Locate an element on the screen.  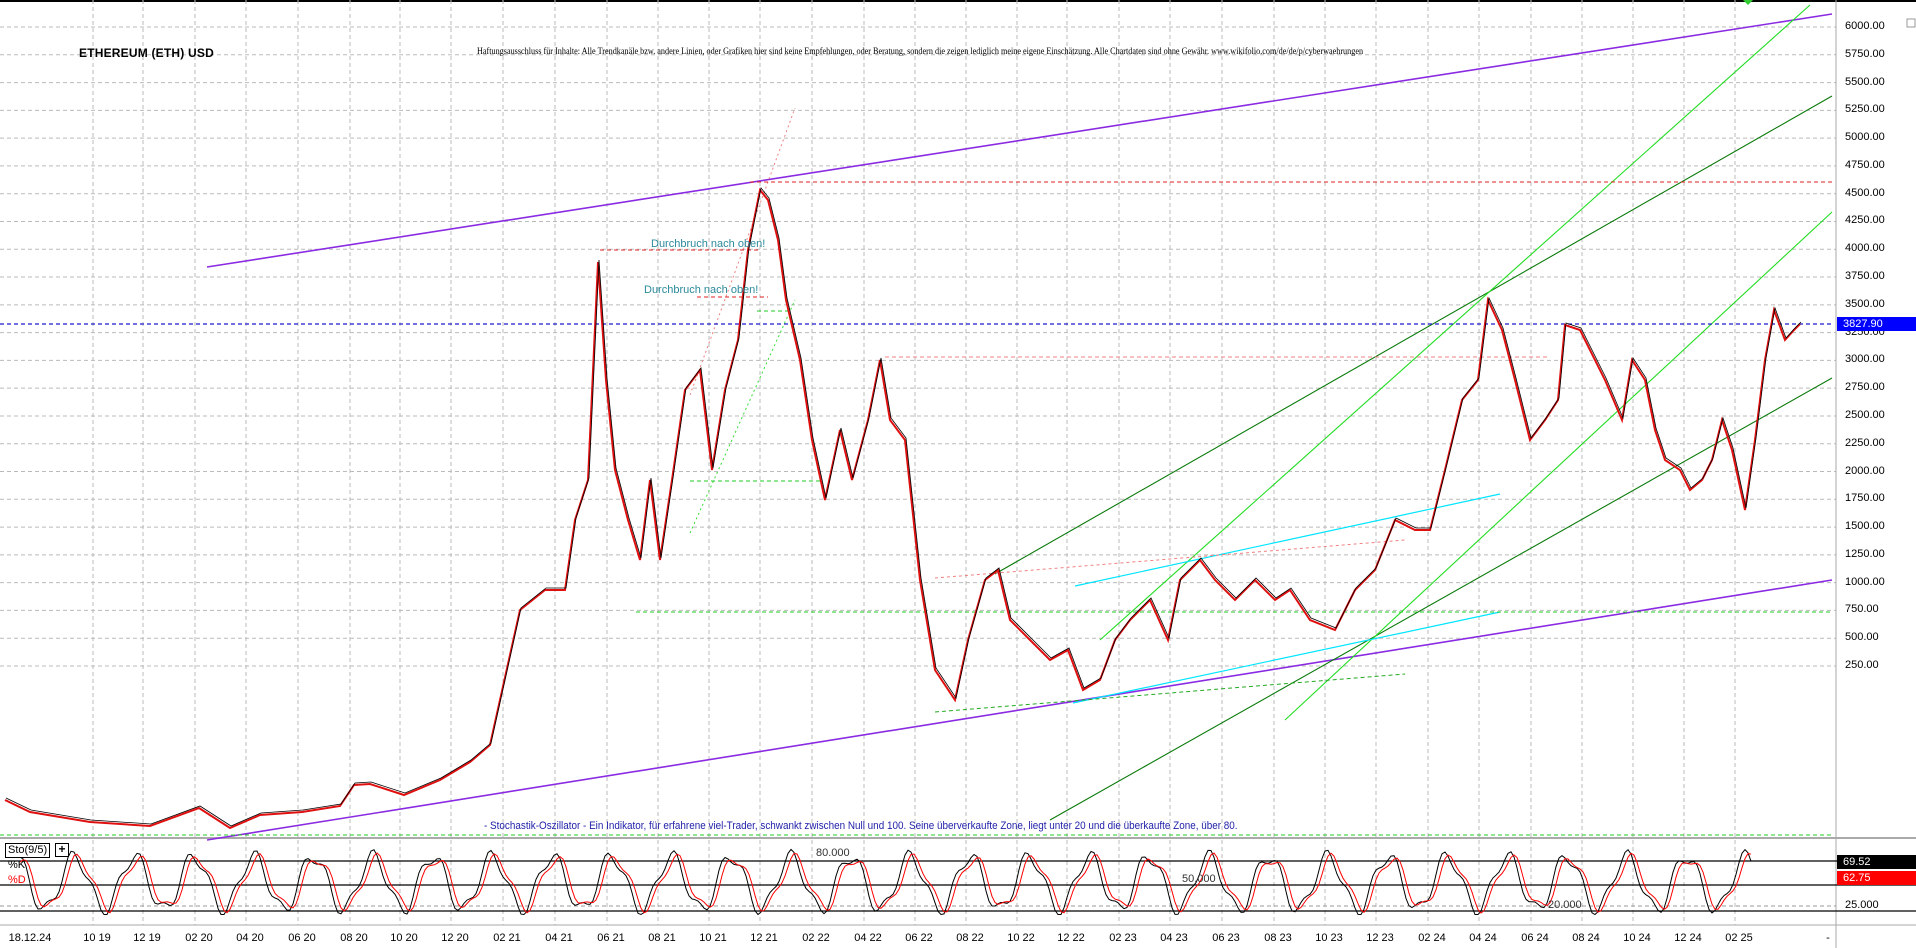
time-tick: 04 23 is located at coordinates (1174, 938).